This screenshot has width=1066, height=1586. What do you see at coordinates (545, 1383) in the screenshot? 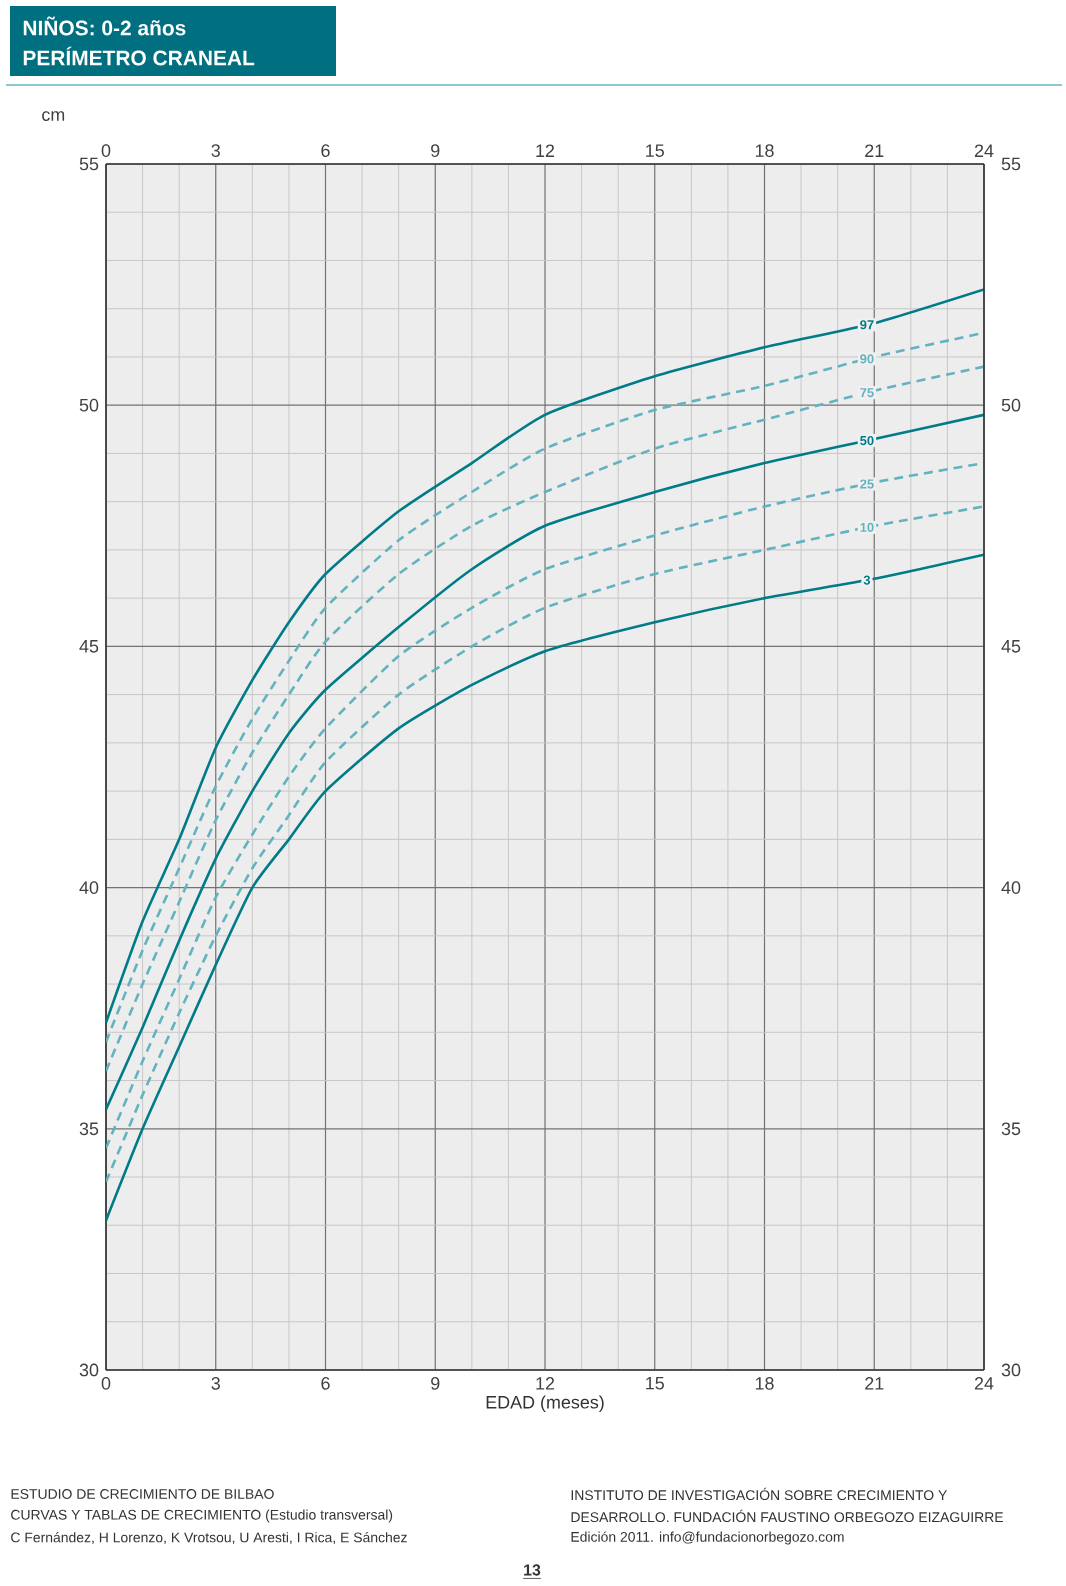
I see `x-tick-label: 12` at bounding box center [545, 1383].